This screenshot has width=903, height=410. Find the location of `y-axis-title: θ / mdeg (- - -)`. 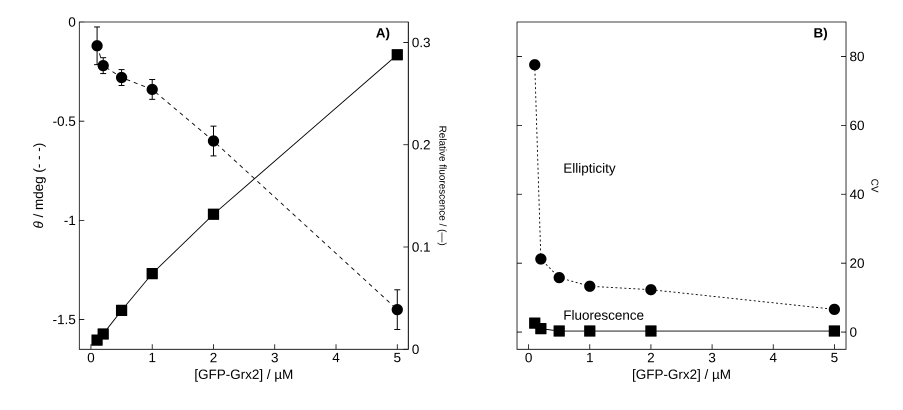

y-axis-title: θ / mdeg (- - -) is located at coordinates (39, 186).